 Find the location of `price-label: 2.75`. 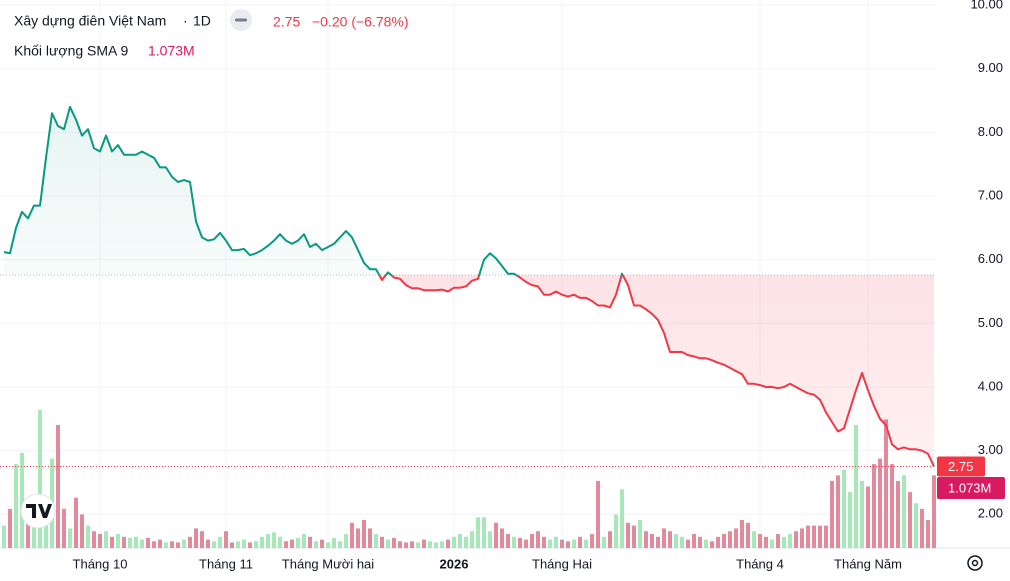

price-label: 2.75 is located at coordinates (960, 466).